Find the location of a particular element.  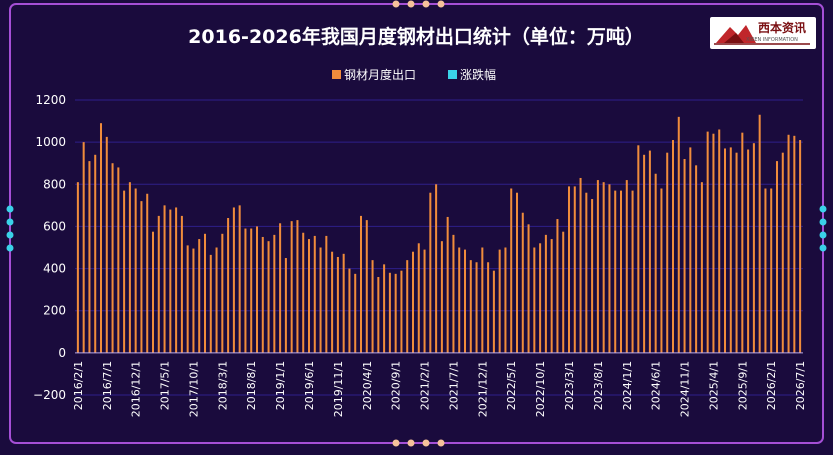

x-tick-label: 2021/7/1 is located at coordinates (453, 385).